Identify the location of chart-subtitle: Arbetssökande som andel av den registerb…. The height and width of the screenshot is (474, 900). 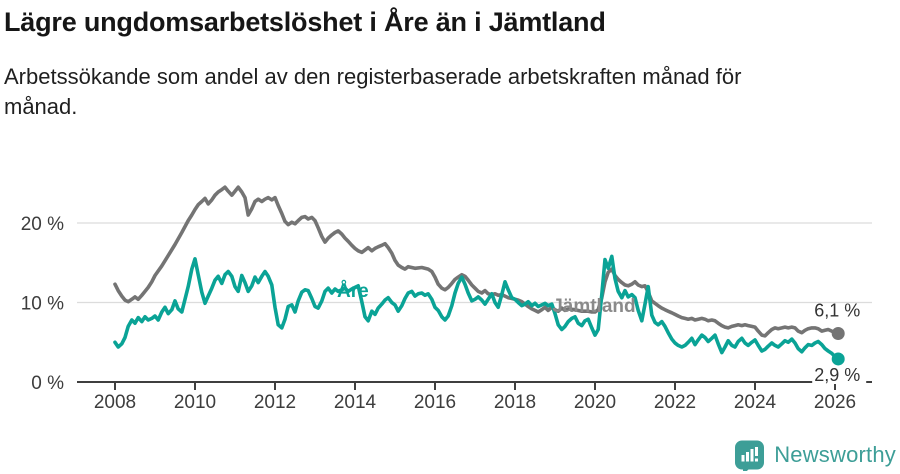
(373, 92).